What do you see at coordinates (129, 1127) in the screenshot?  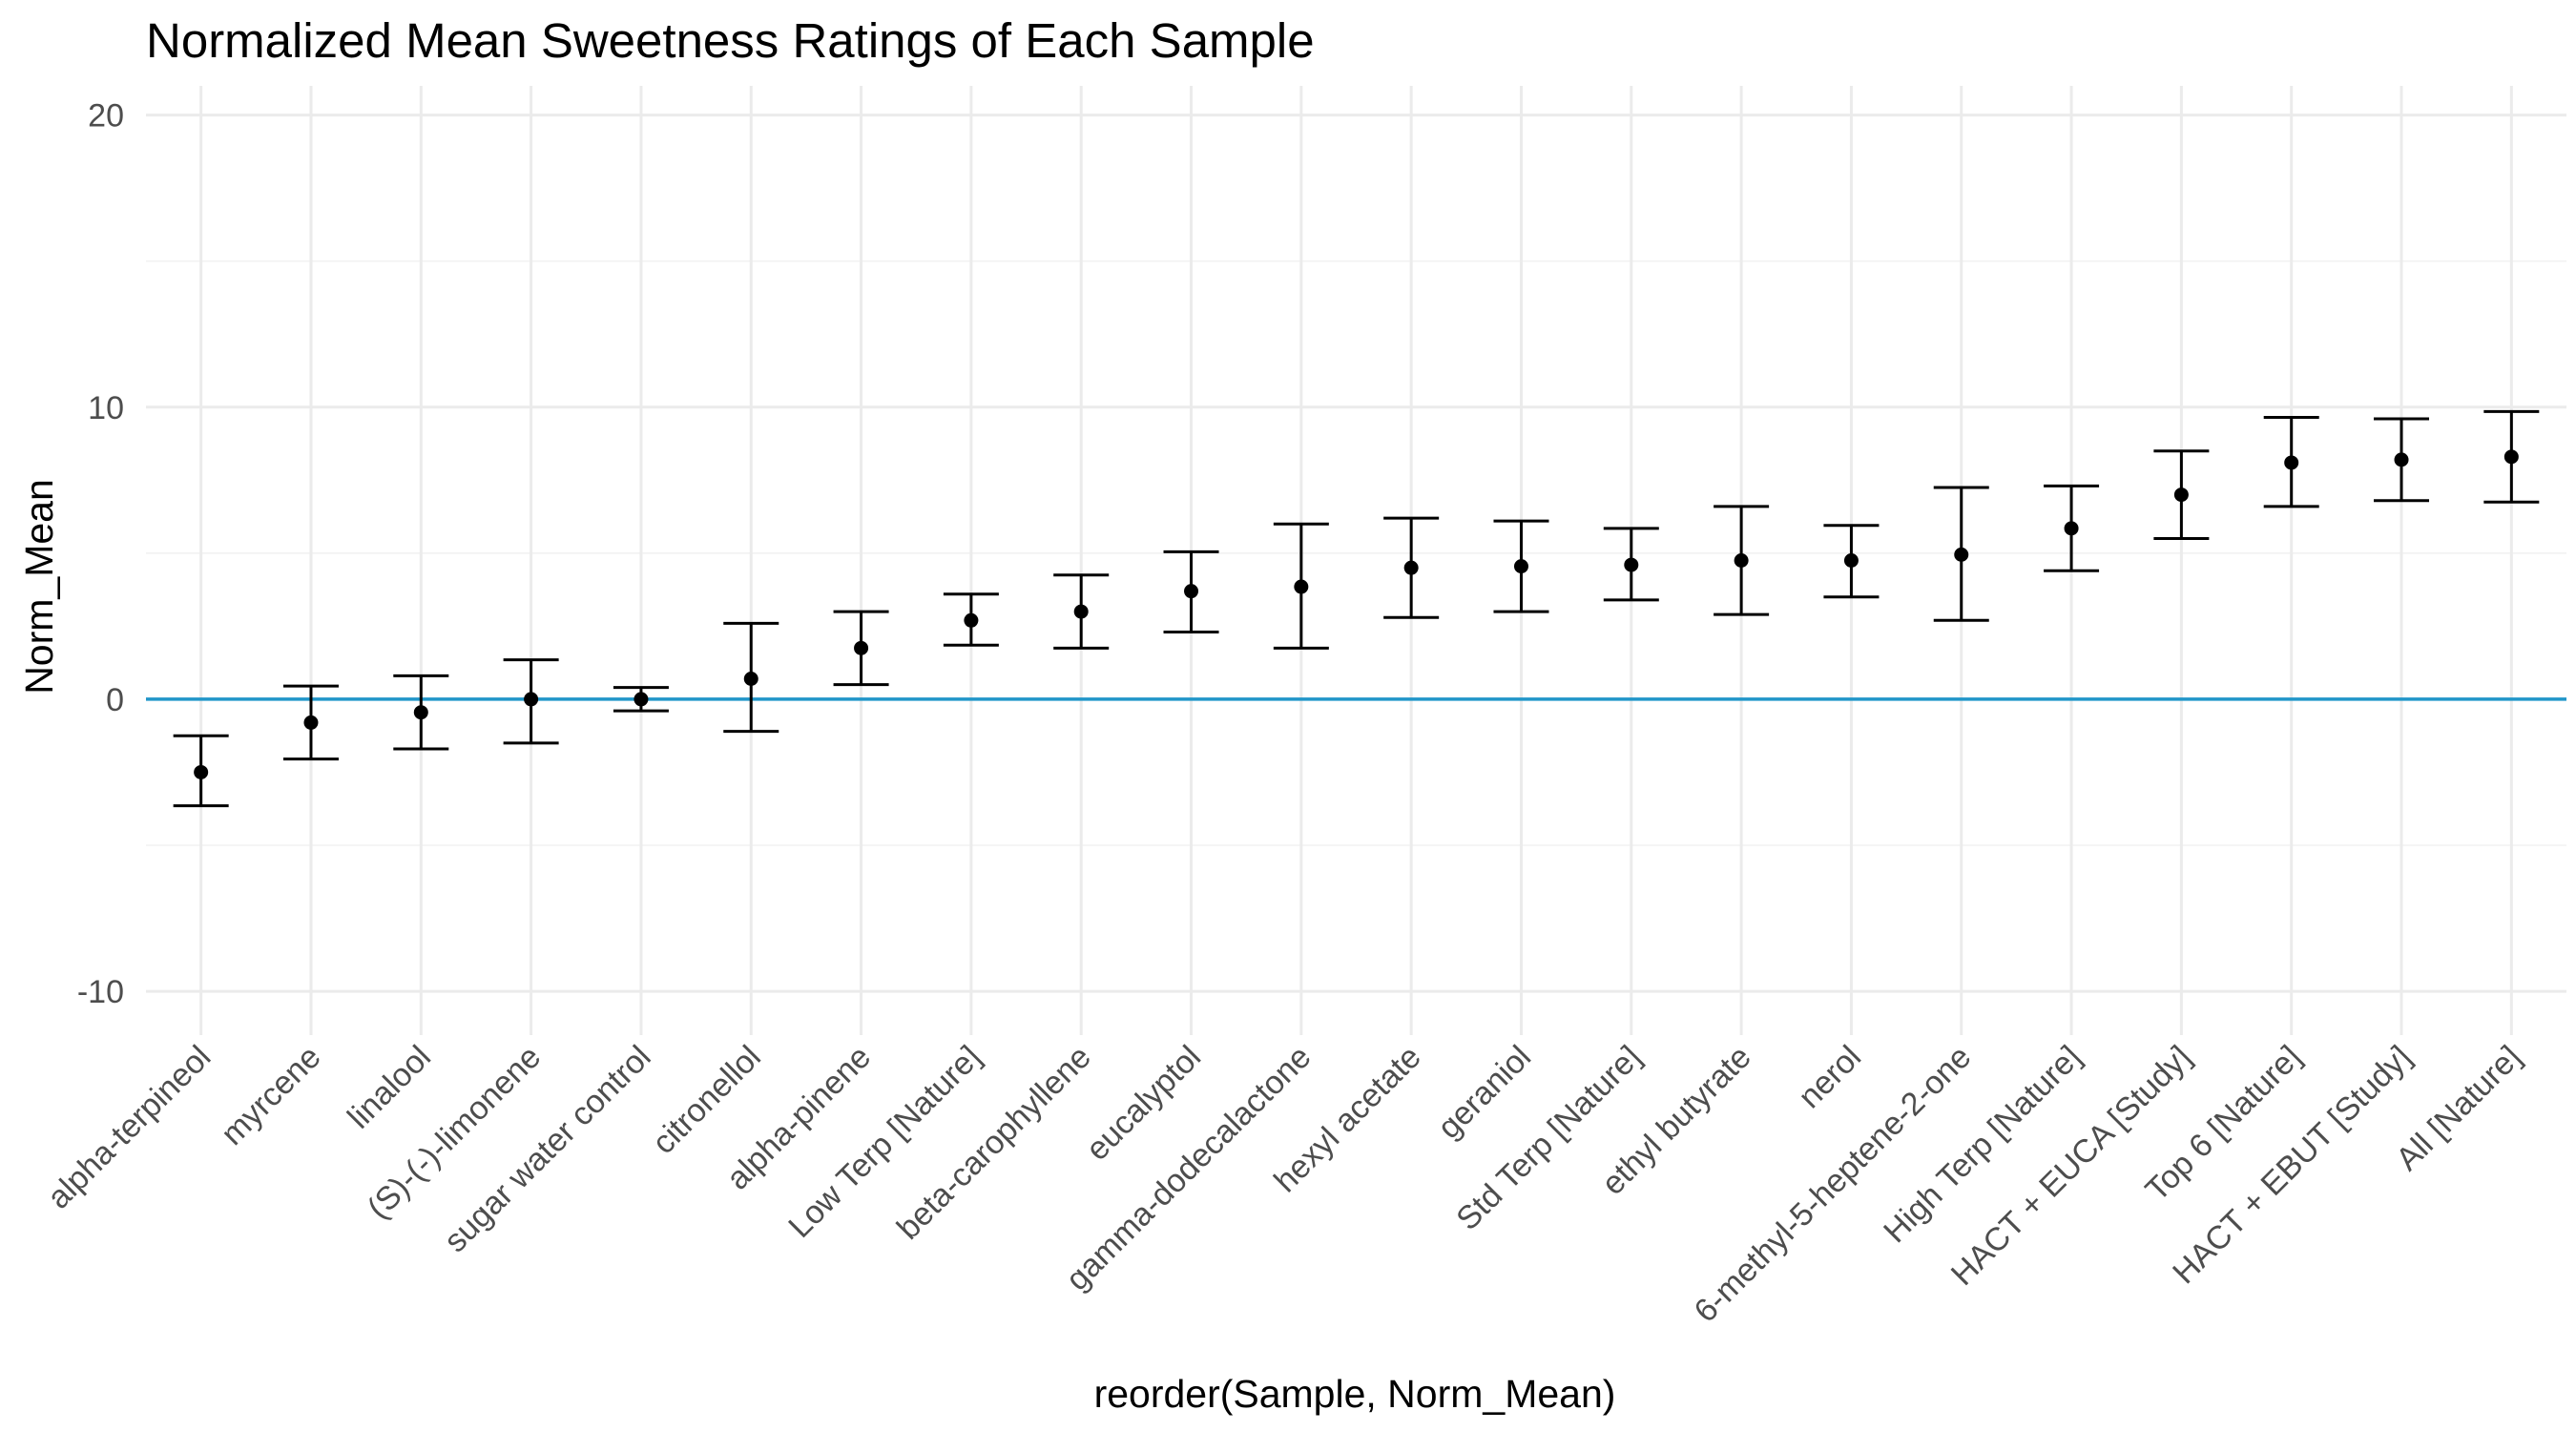 I see `x-tick-label: alpha-terpineol` at bounding box center [129, 1127].